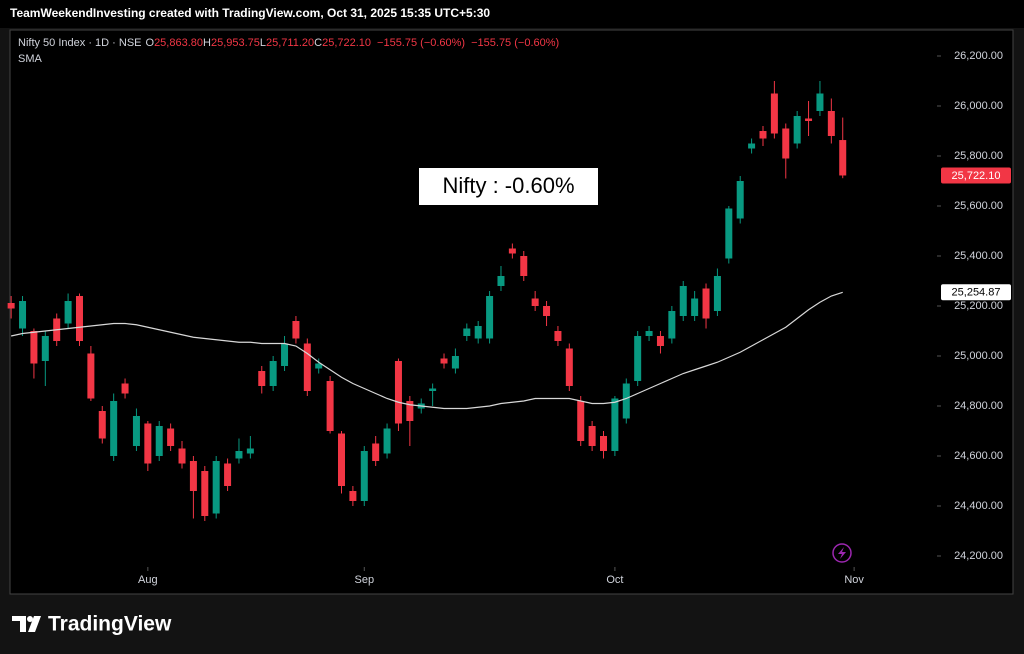 The width and height of the screenshot is (1024, 654). I want to click on y-tick-label: 25,000.00, so click(978, 356).